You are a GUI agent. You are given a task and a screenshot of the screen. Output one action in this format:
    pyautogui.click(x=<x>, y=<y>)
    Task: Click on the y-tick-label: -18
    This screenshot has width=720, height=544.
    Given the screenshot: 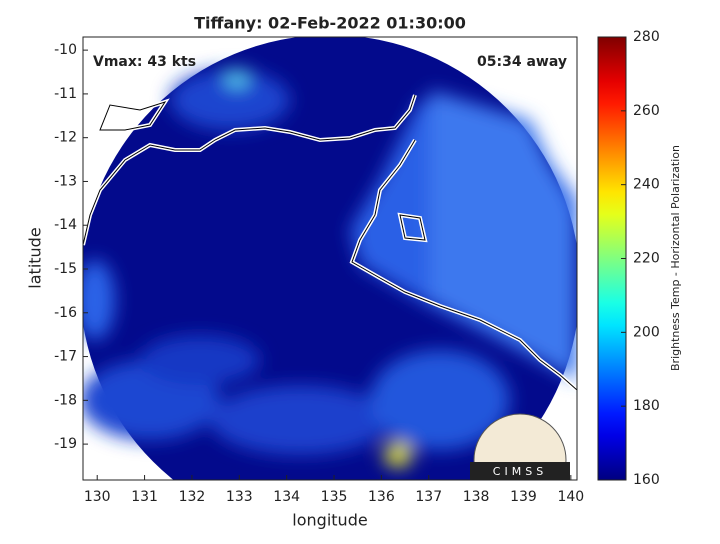 What is the action you would take?
    pyautogui.click(x=65, y=400)
    